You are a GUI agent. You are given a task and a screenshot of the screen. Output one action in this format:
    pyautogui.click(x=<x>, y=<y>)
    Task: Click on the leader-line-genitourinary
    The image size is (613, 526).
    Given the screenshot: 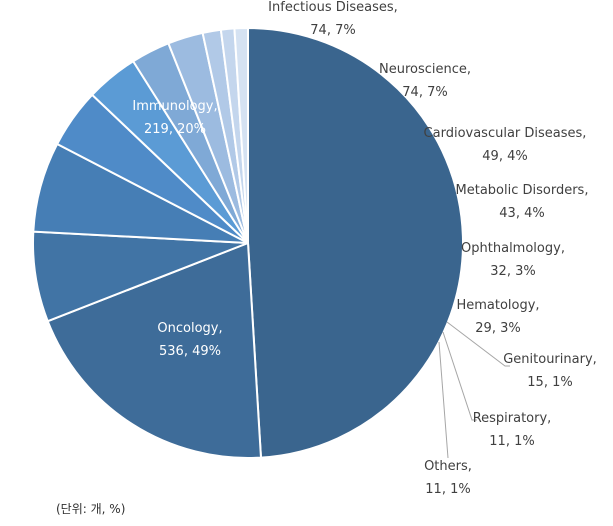 What is the action you would take?
    pyautogui.click(x=478, y=344)
    